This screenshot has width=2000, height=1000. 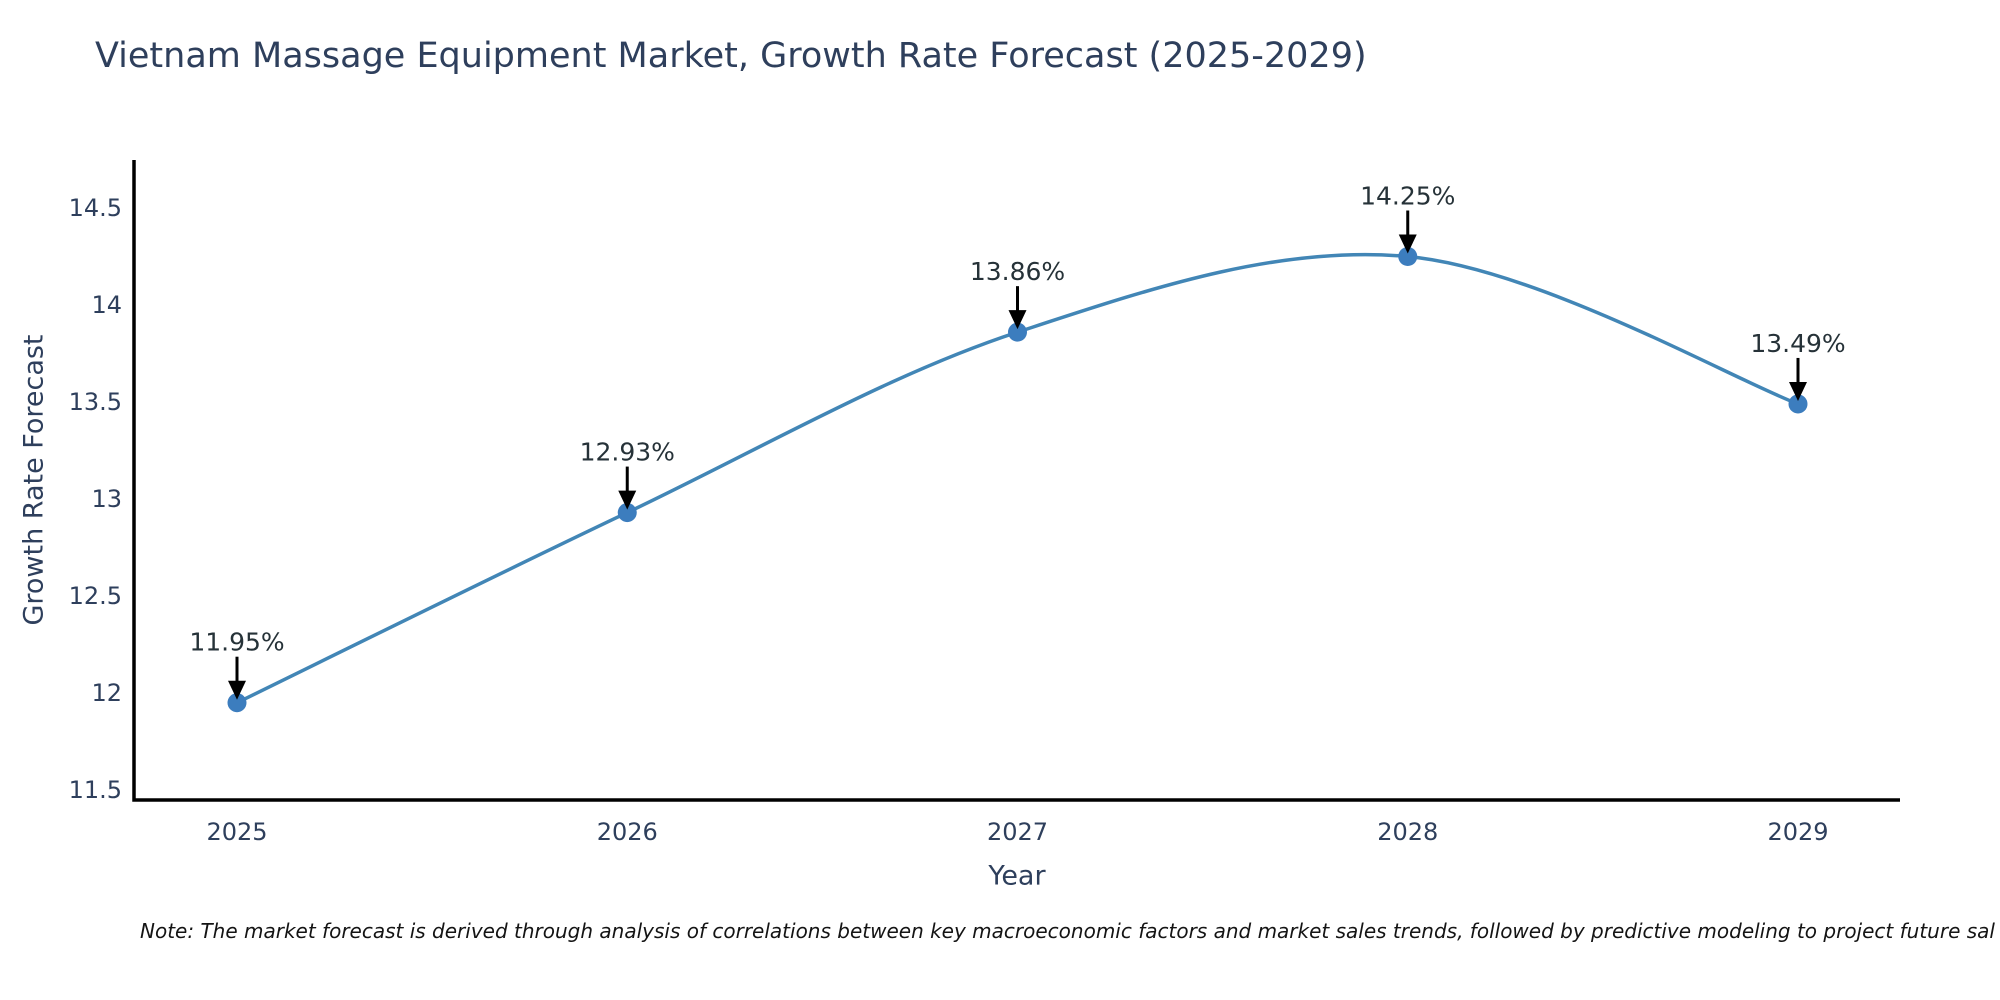 What do you see at coordinates (95, 596) in the screenshot?
I see `y-tick-label: 12.5` at bounding box center [95, 596].